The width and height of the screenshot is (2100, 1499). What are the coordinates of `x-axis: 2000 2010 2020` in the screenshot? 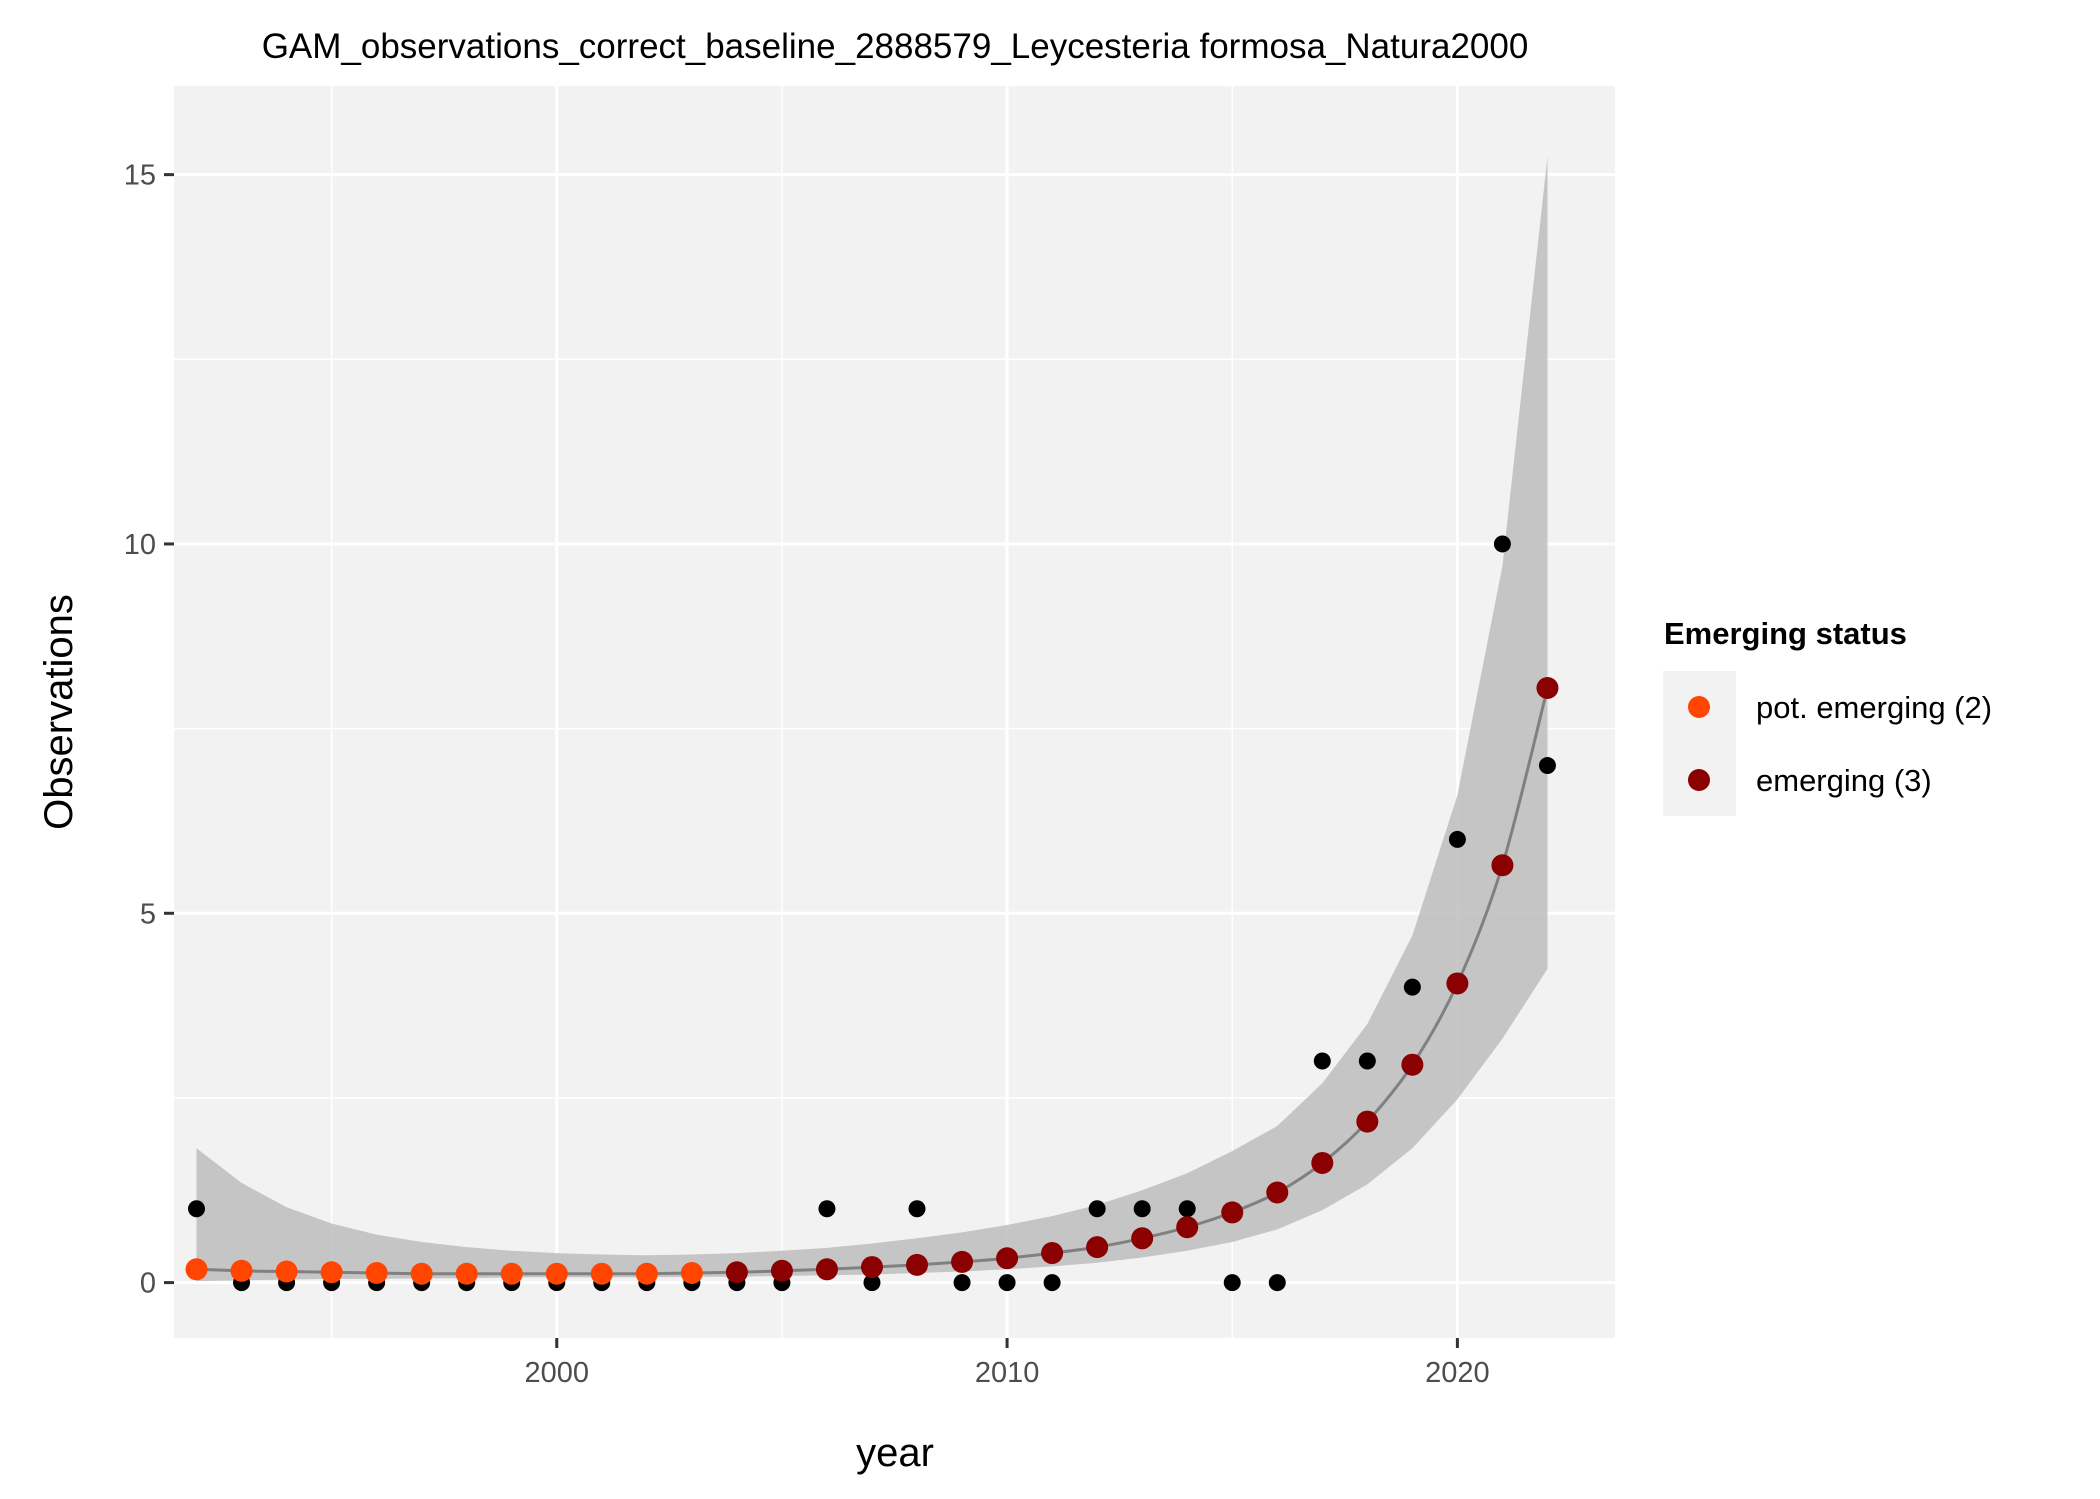 It's located at (1007, 1363).